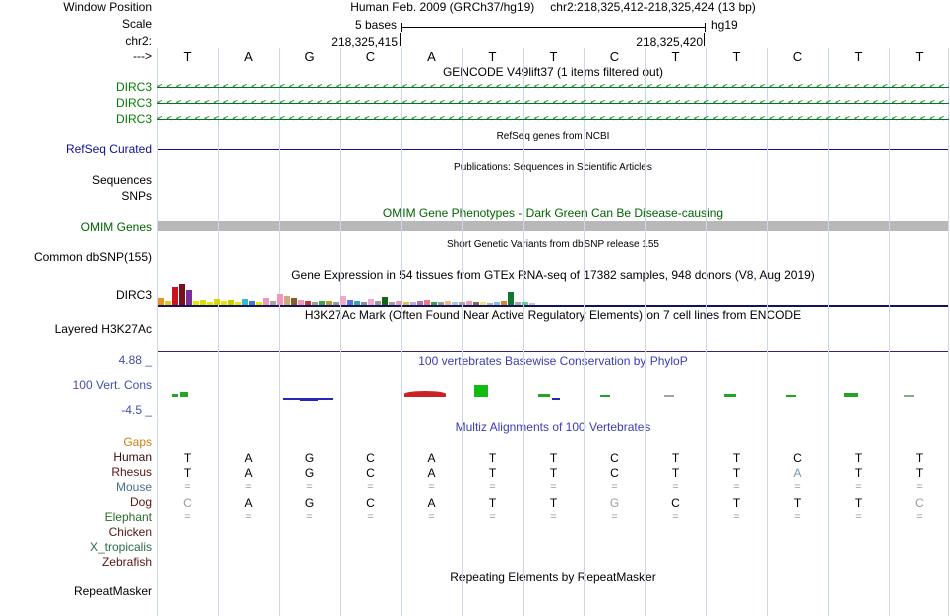  Describe the element at coordinates (309, 503) in the screenshot. I see `alignment-base: G` at that location.